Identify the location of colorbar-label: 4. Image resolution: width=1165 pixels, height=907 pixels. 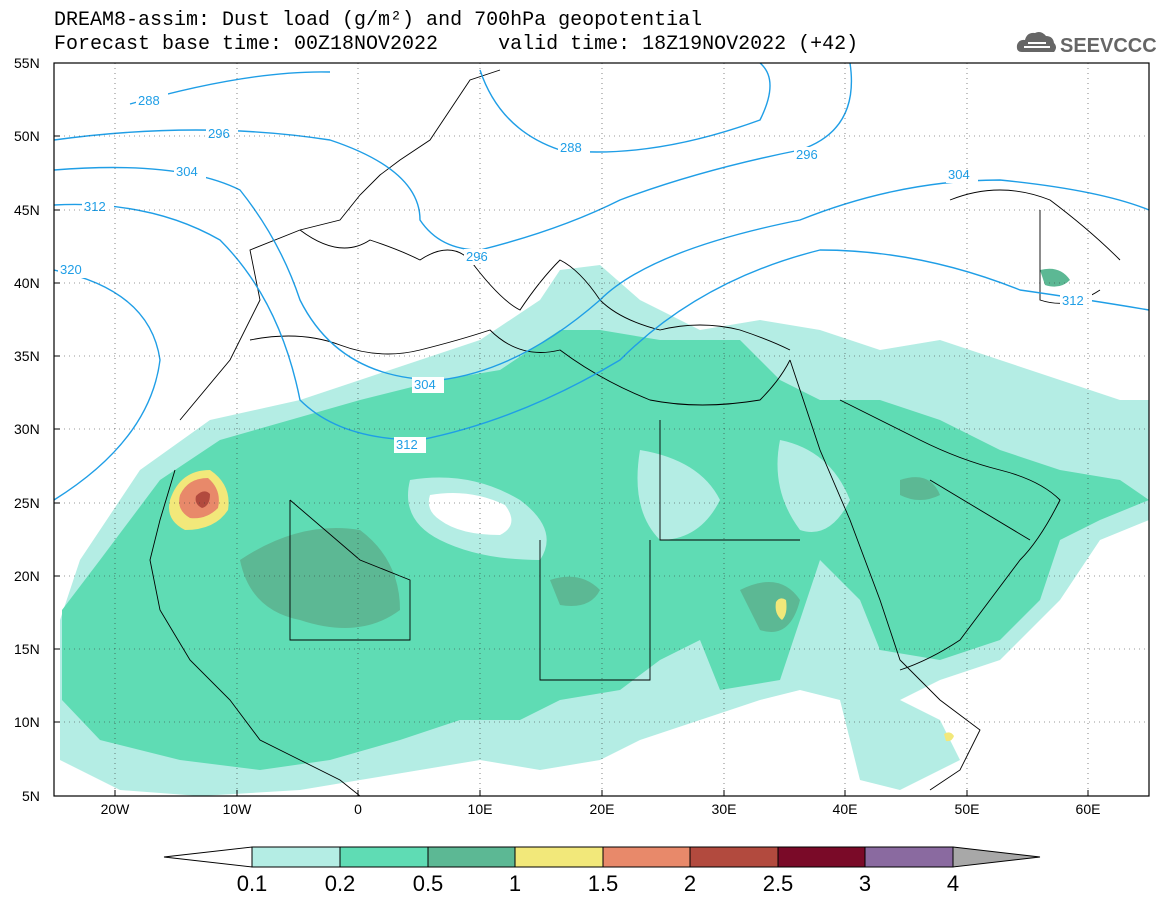
(953, 883).